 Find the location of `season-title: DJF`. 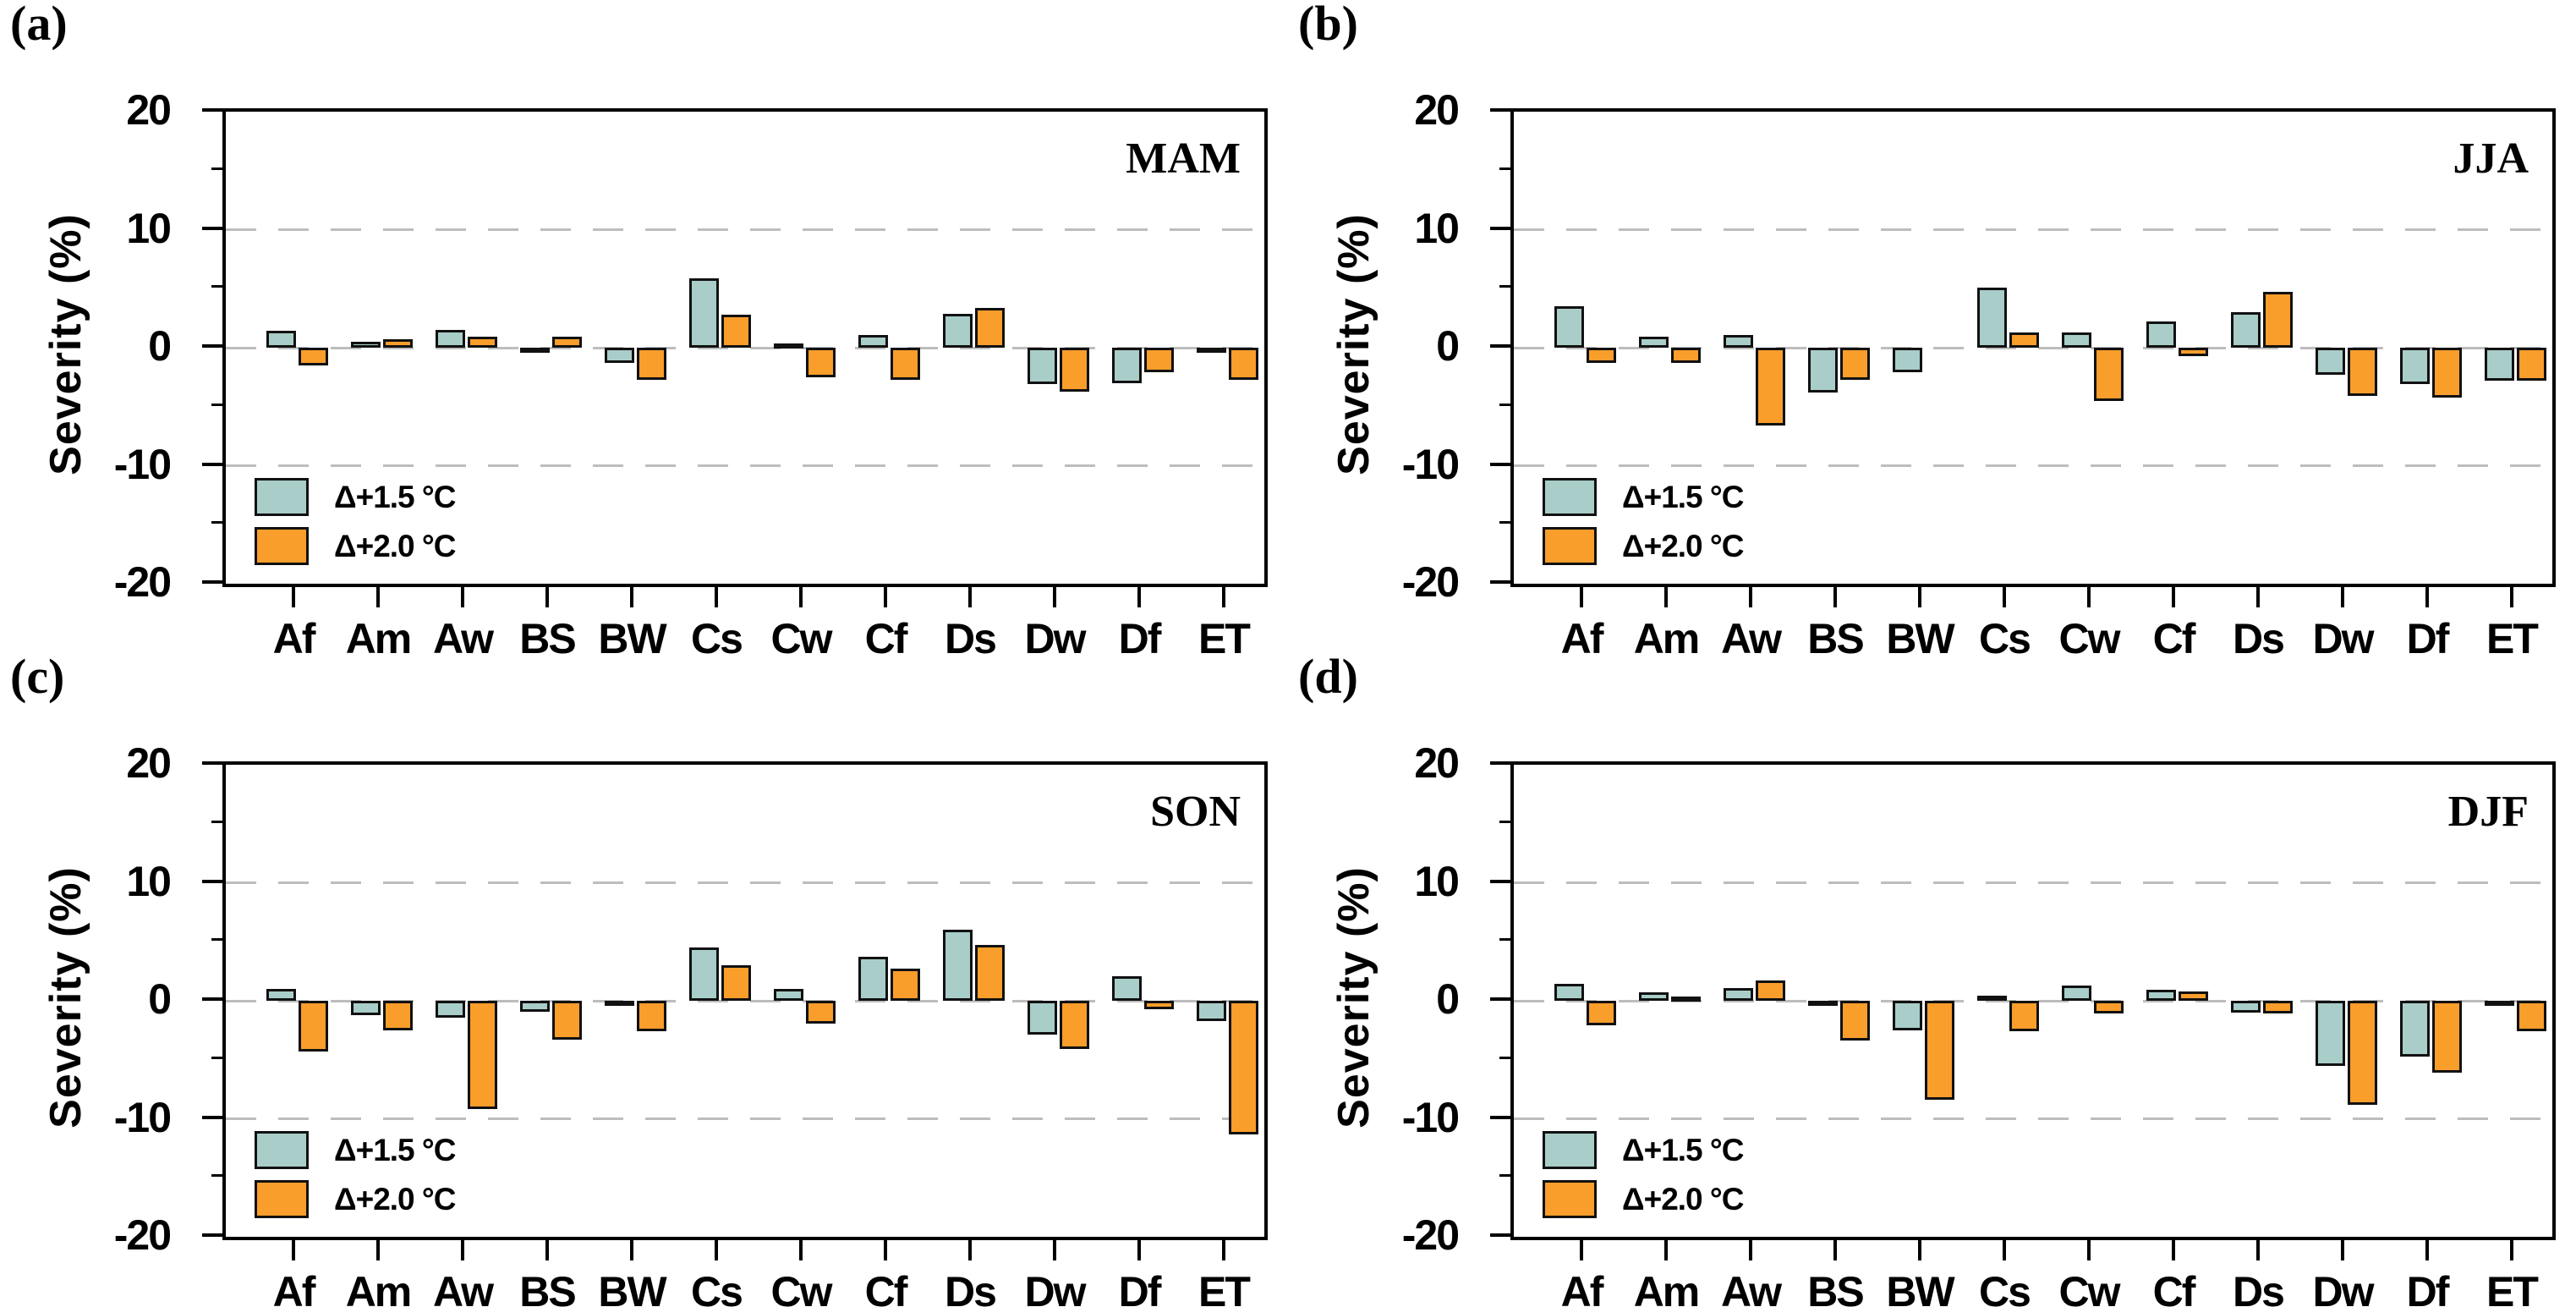

season-title: DJF is located at coordinates (2488, 812).